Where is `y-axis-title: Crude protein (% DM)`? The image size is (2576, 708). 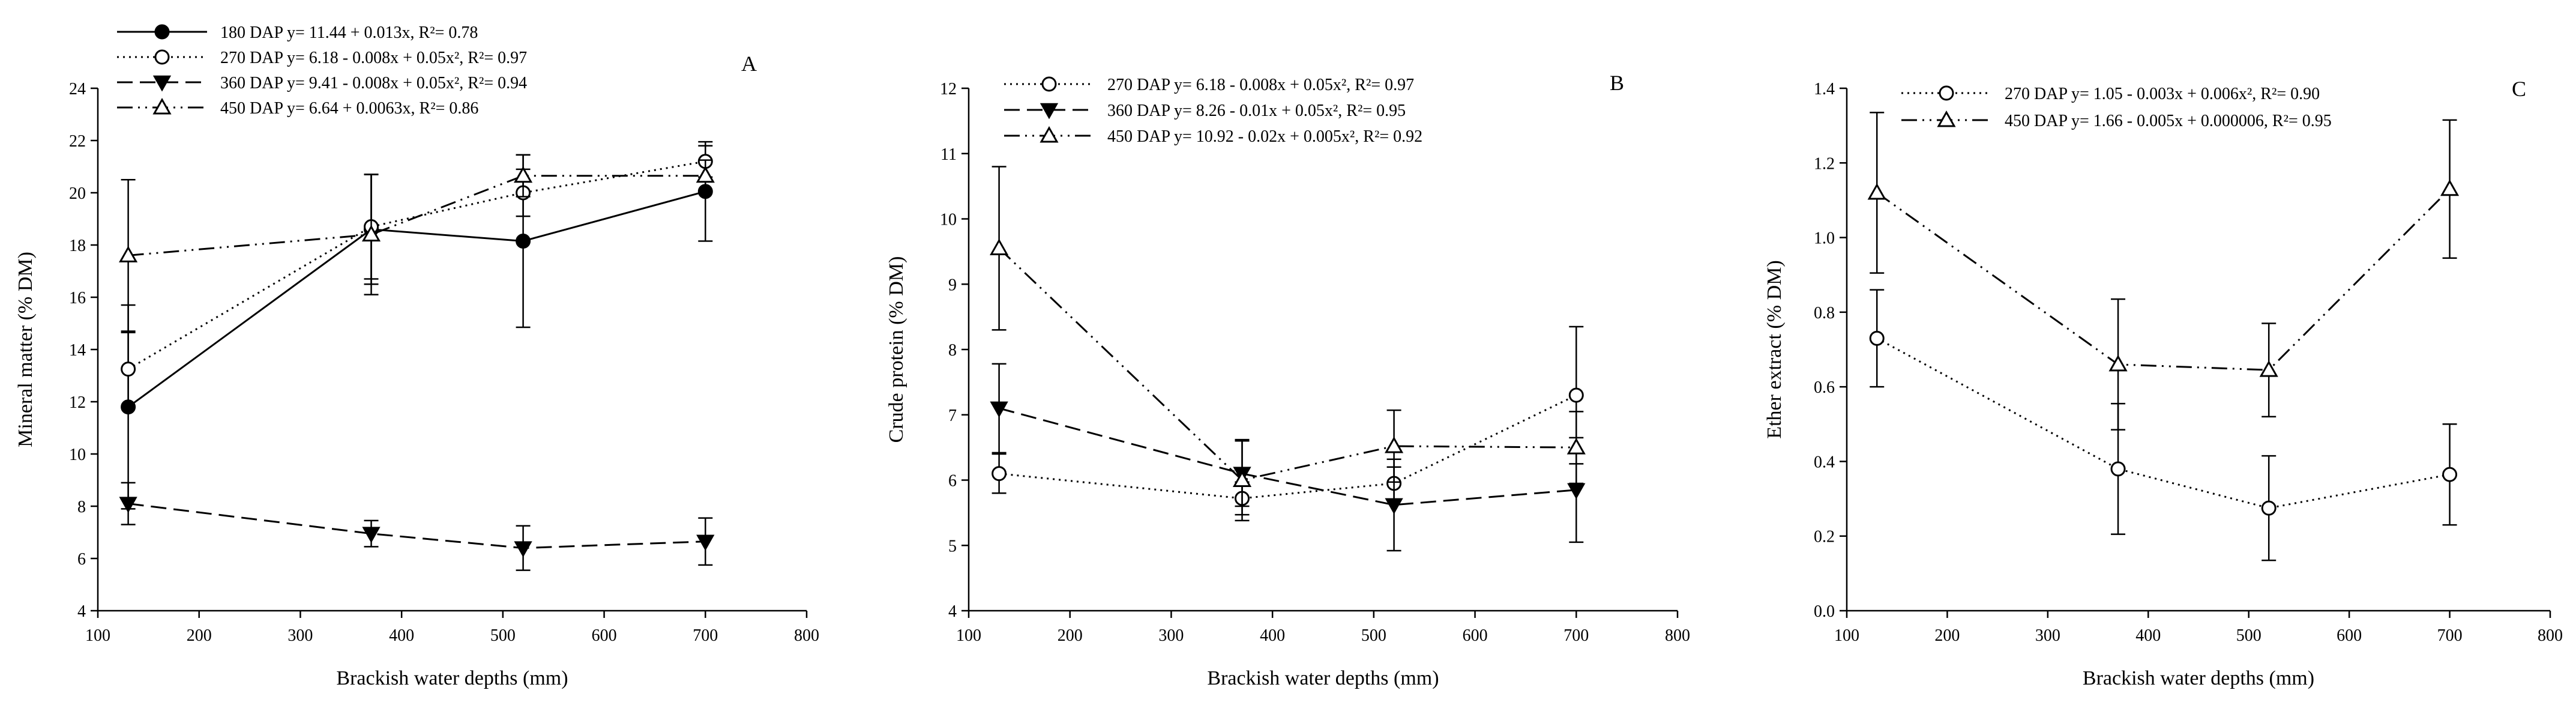
y-axis-title: Crude protein (% DM) is located at coordinates (896, 350).